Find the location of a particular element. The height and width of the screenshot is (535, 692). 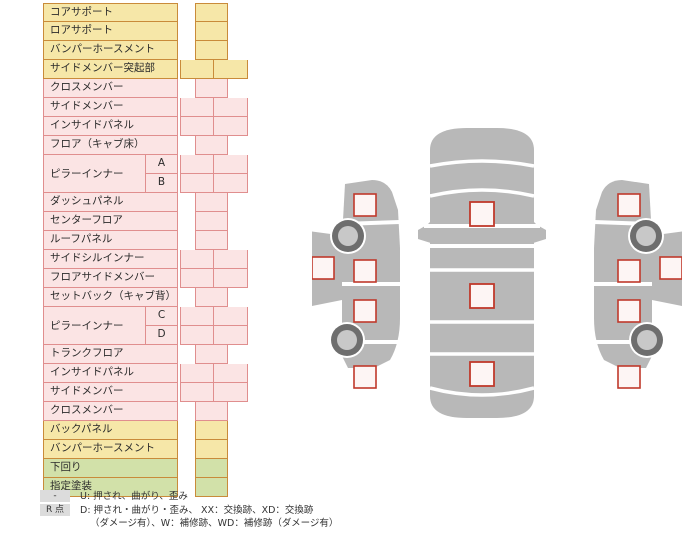

legend-key: - is located at coordinates (55, 496).